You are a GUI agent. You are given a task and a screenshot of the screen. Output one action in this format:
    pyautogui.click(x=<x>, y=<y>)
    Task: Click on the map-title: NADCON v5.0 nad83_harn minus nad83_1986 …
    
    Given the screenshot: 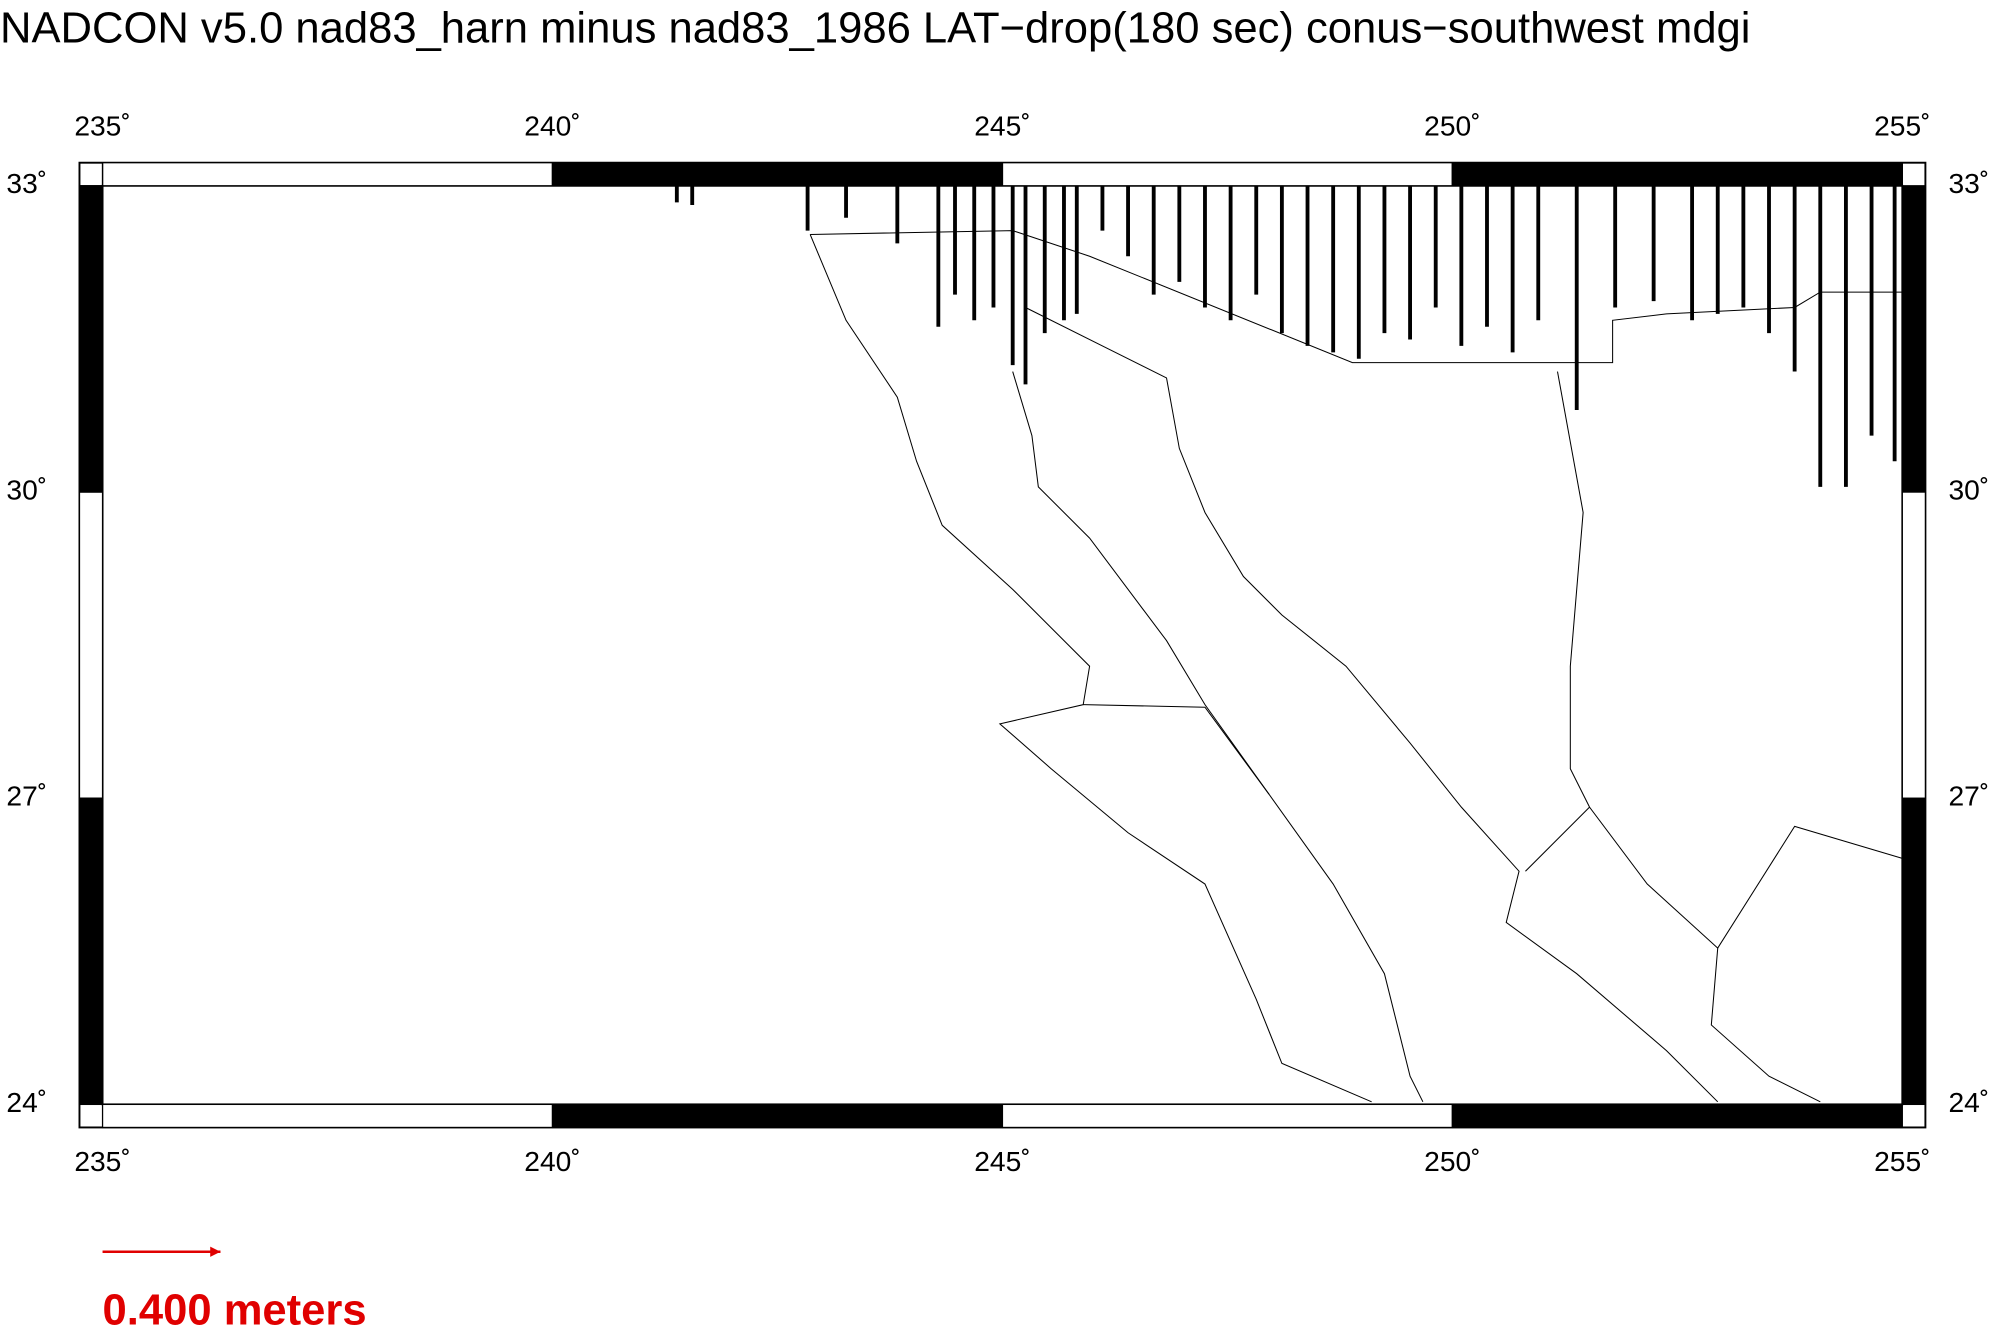 What is the action you would take?
    pyautogui.click(x=875, y=28)
    